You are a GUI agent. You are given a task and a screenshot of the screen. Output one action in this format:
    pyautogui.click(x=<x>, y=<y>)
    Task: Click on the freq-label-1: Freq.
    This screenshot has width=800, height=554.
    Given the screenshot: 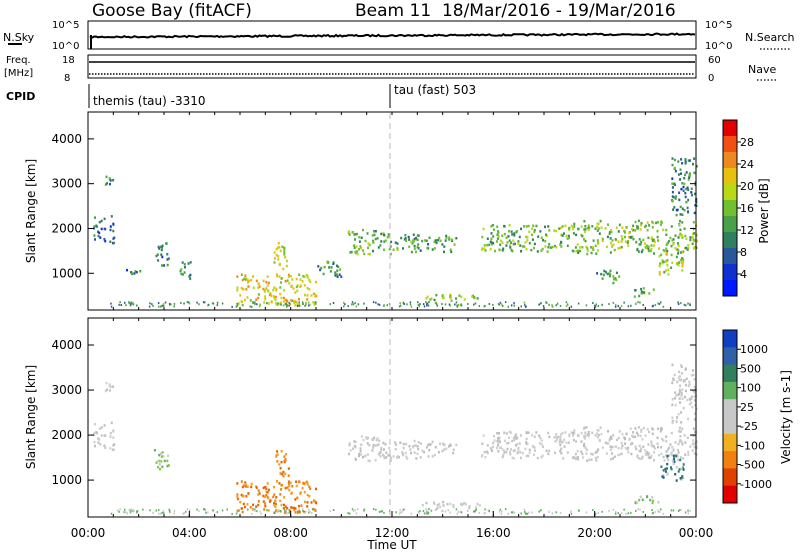 What is the action you would take?
    pyautogui.click(x=18, y=60)
    